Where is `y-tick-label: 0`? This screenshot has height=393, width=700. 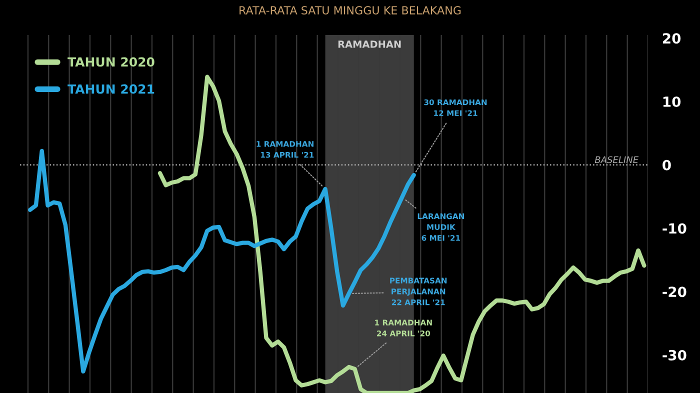 y-tick-label: 0 is located at coordinates (666, 165).